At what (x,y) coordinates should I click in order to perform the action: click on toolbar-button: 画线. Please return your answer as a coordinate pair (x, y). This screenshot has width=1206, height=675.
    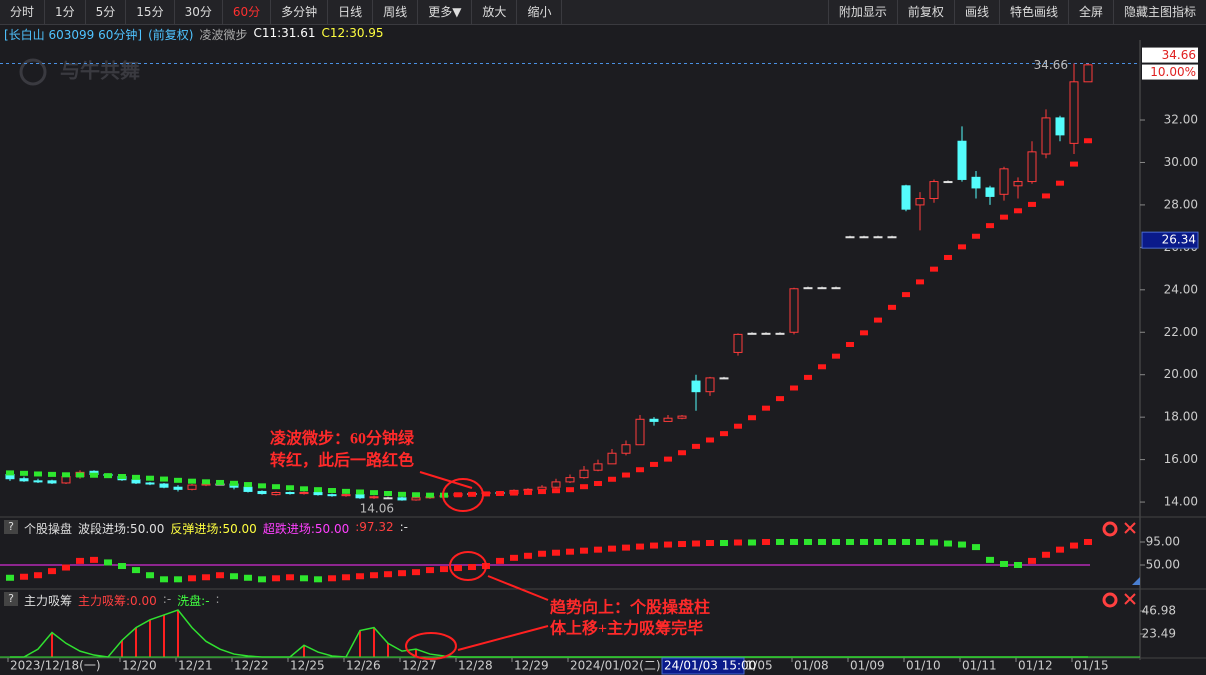
    Looking at the image, I should click on (976, 12).